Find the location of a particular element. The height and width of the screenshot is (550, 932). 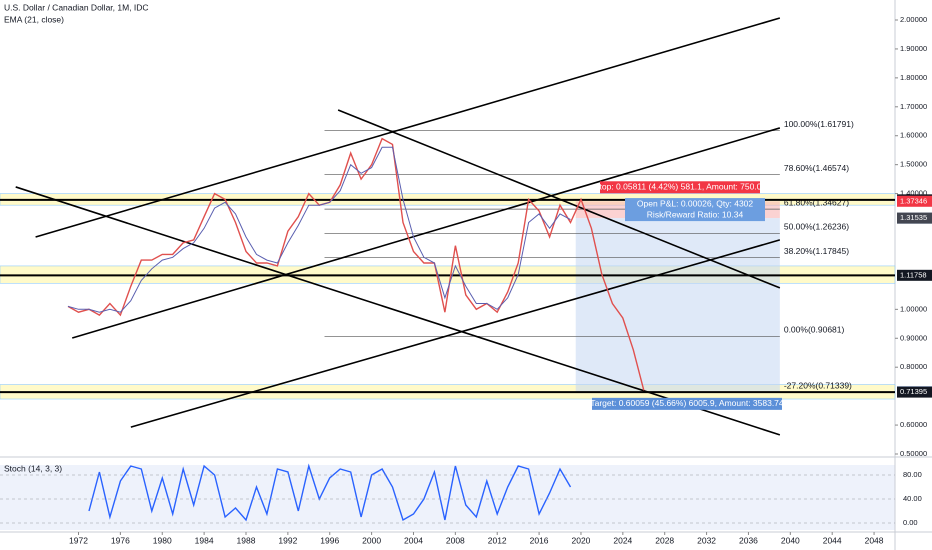

x-tick-label: 2044 is located at coordinates (832, 540).